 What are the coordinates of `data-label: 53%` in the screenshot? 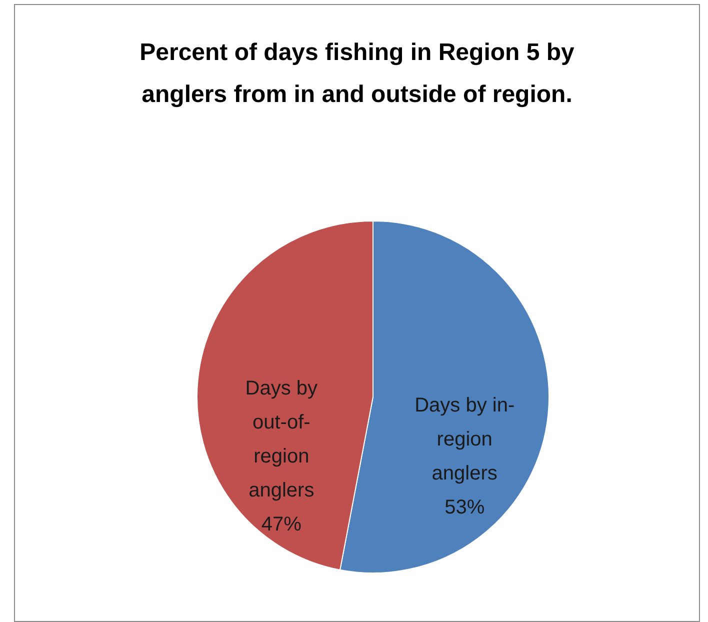 It's located at (464, 507).